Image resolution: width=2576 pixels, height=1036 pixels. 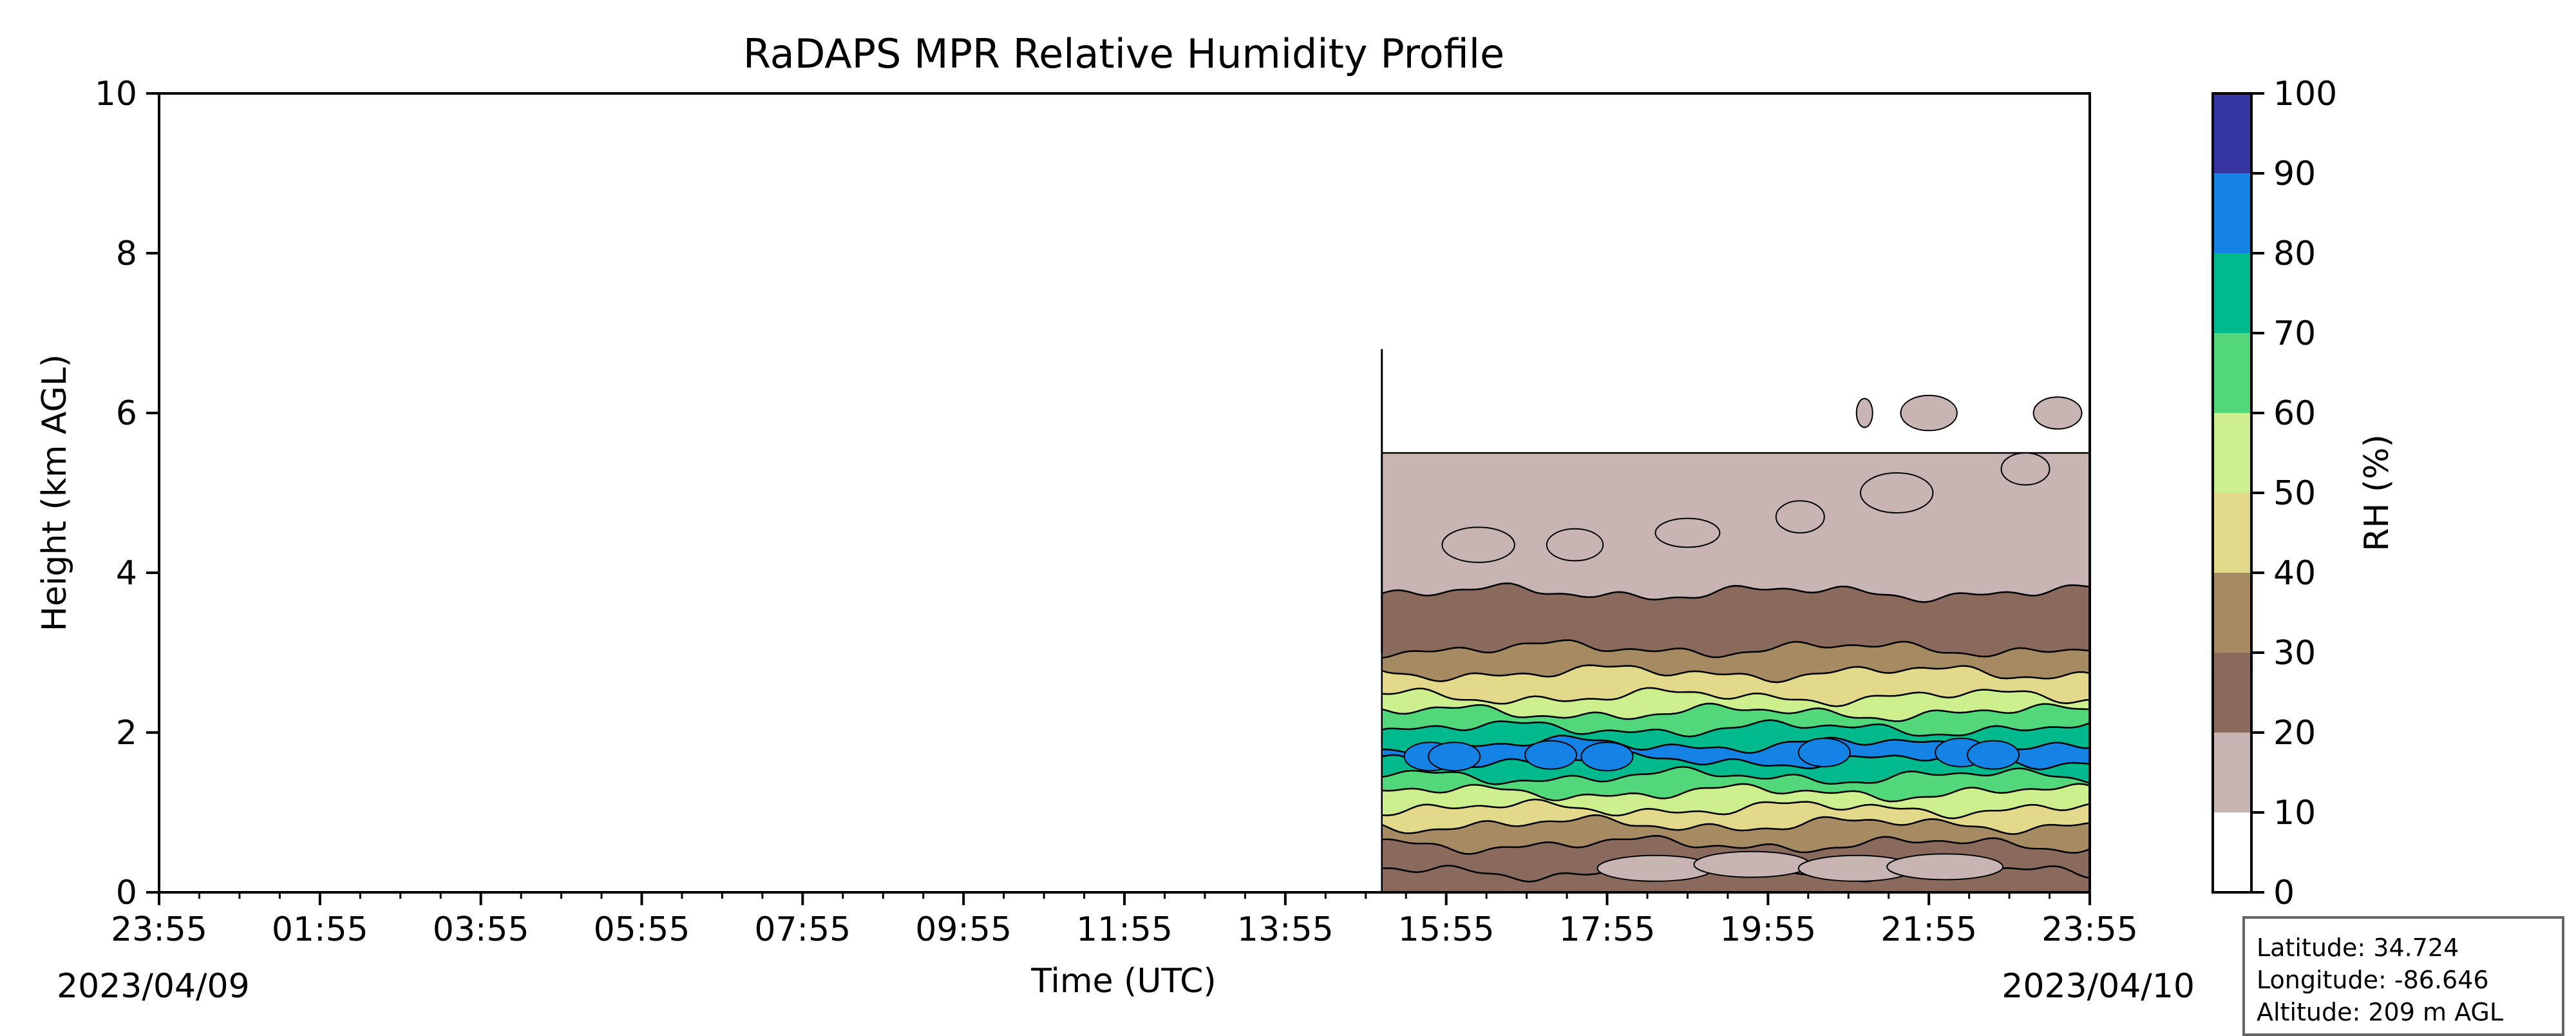 I want to click on altitude-text: Altitude: 209 m AGL, so click(x=2380, y=1012).